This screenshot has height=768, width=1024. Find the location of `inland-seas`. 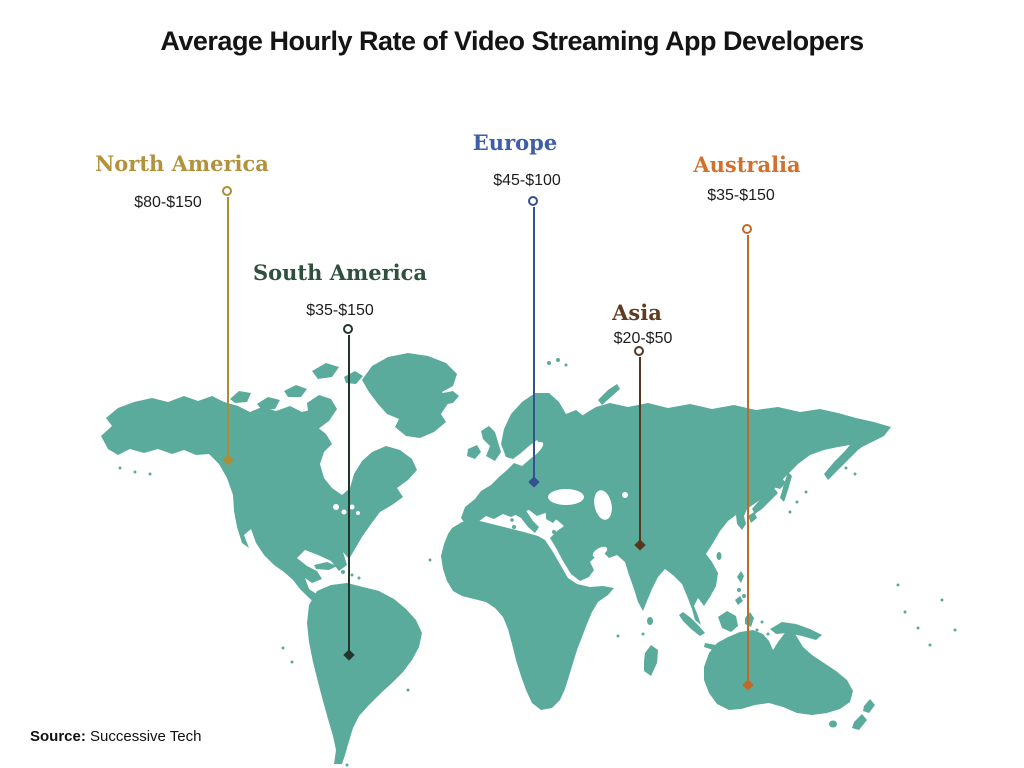

inland-seas is located at coordinates (480, 499).